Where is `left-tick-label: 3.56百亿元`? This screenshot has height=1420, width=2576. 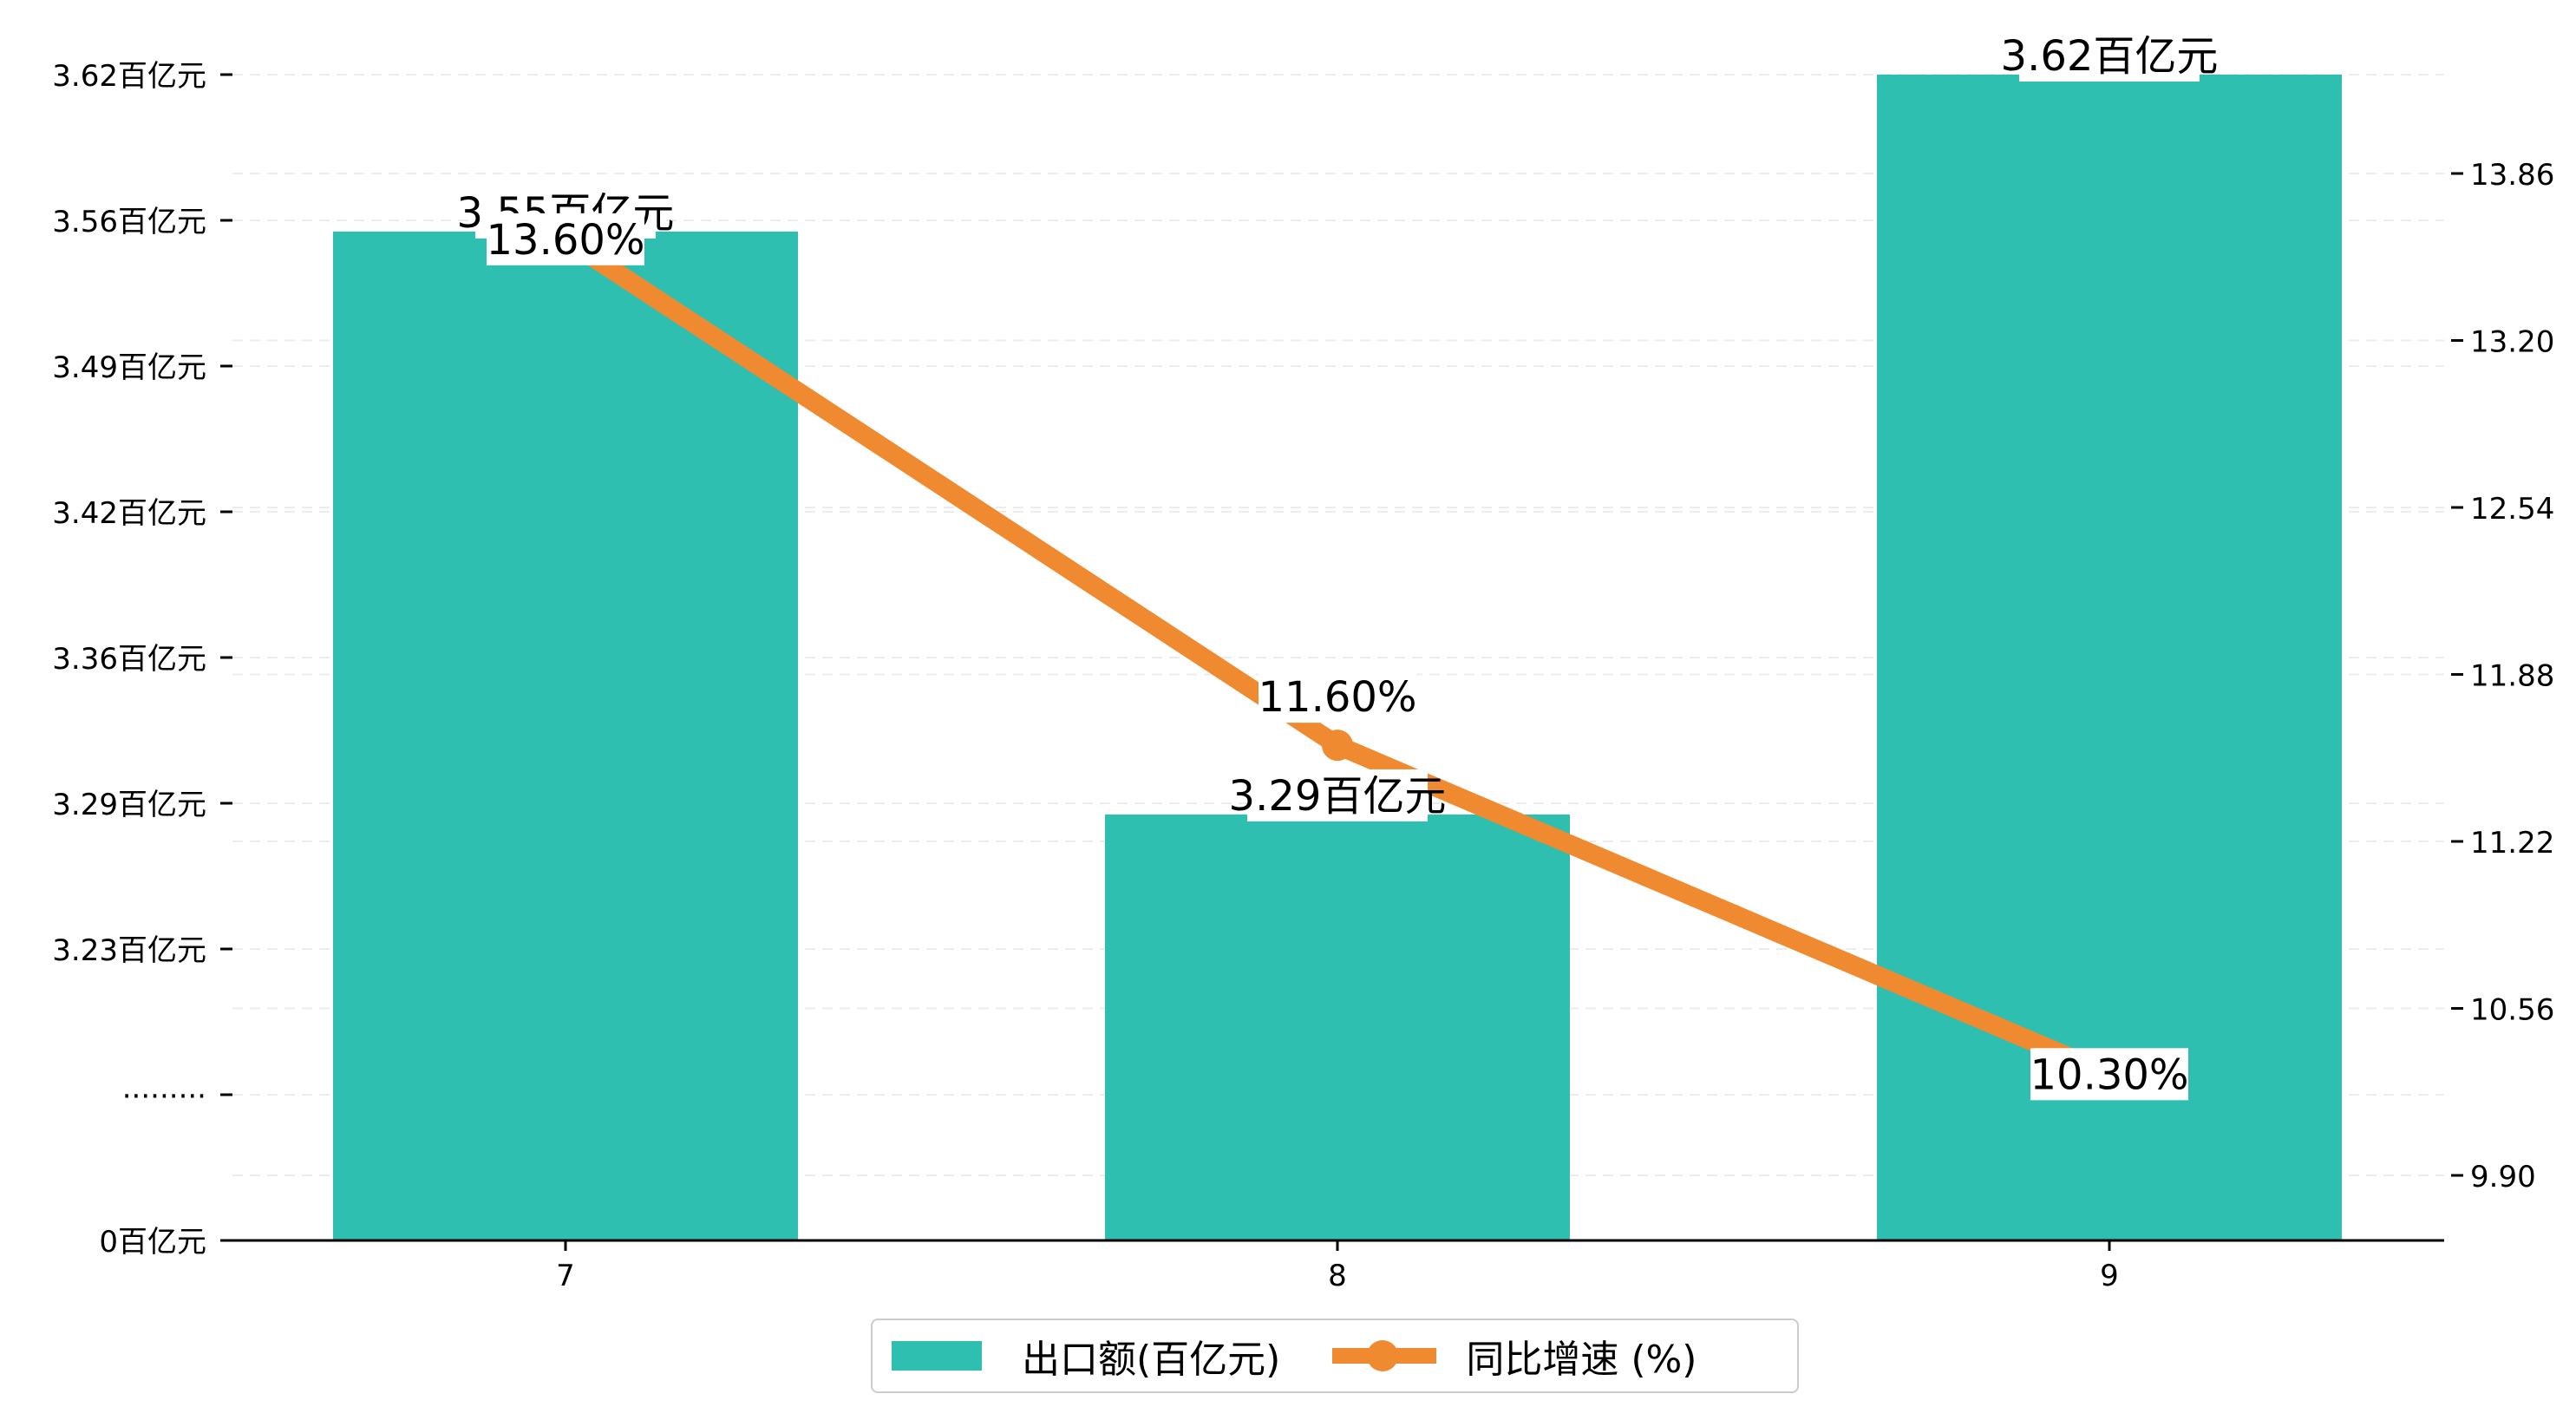
left-tick-label: 3.56百亿元 is located at coordinates (129, 222).